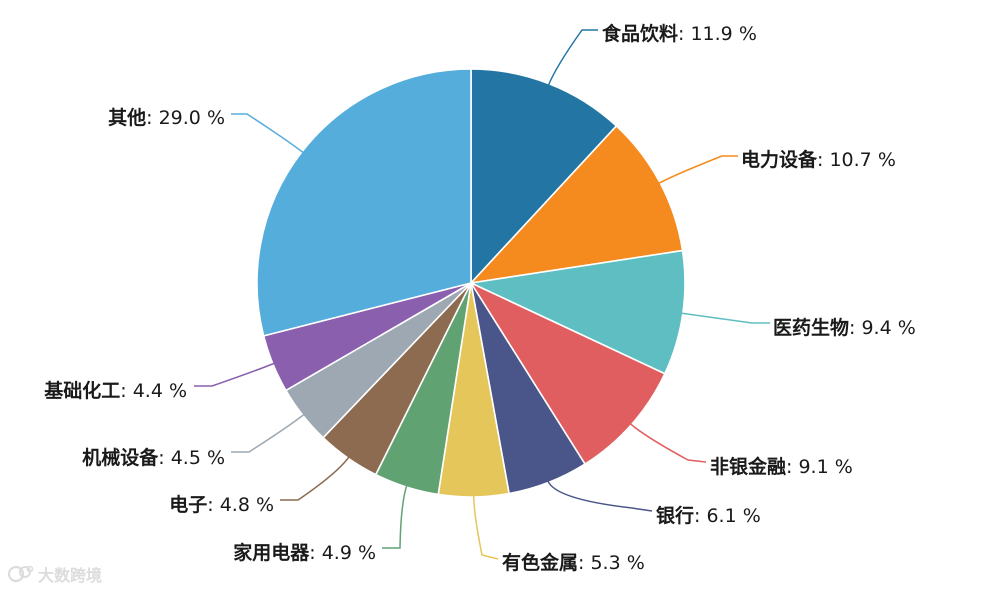 The image size is (981, 593). What do you see at coordinates (675, 515) in the screenshot?
I see `slice-label-name: 银行` at bounding box center [675, 515].